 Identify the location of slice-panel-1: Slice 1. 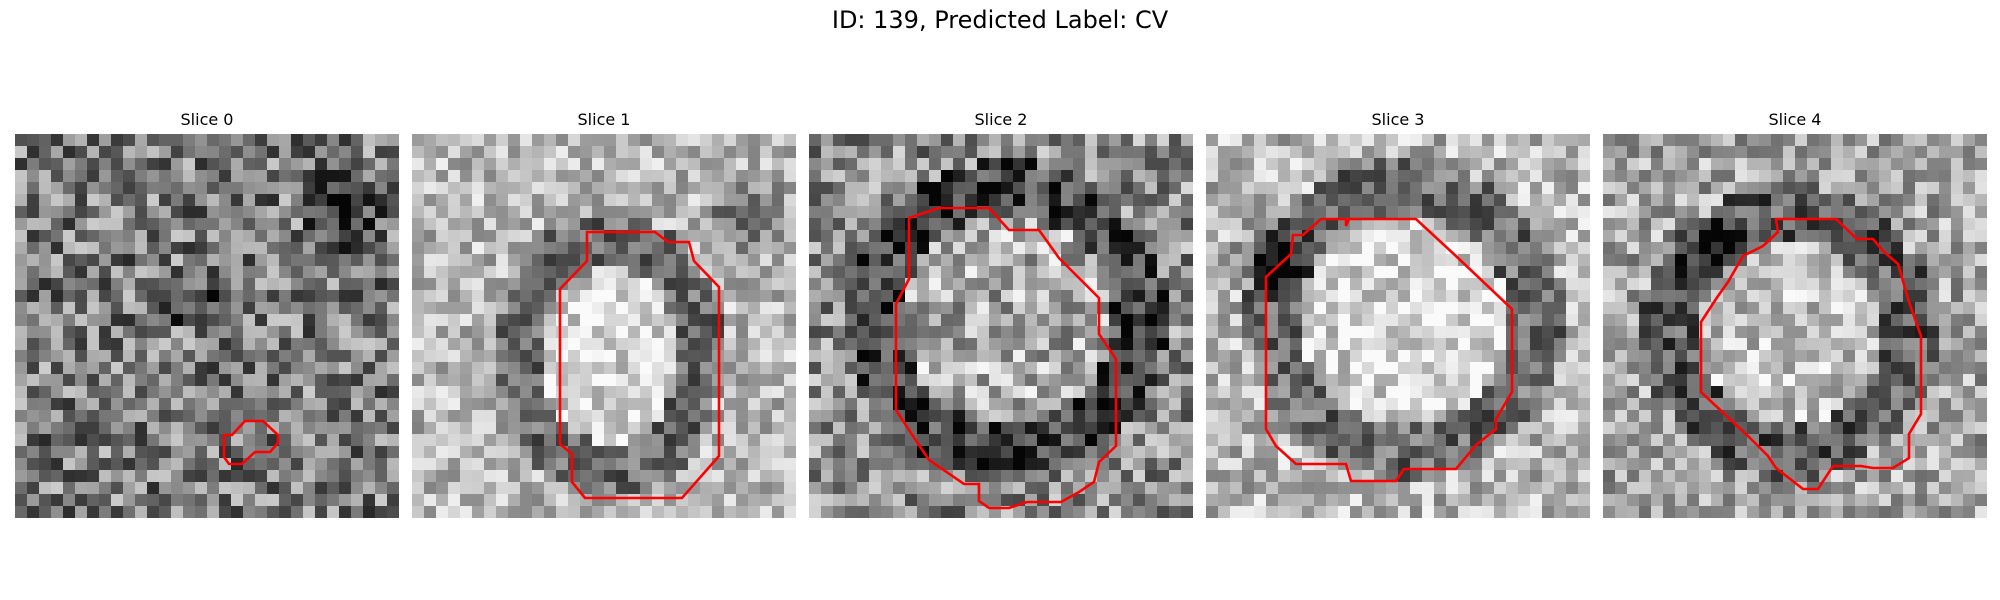
(604, 313).